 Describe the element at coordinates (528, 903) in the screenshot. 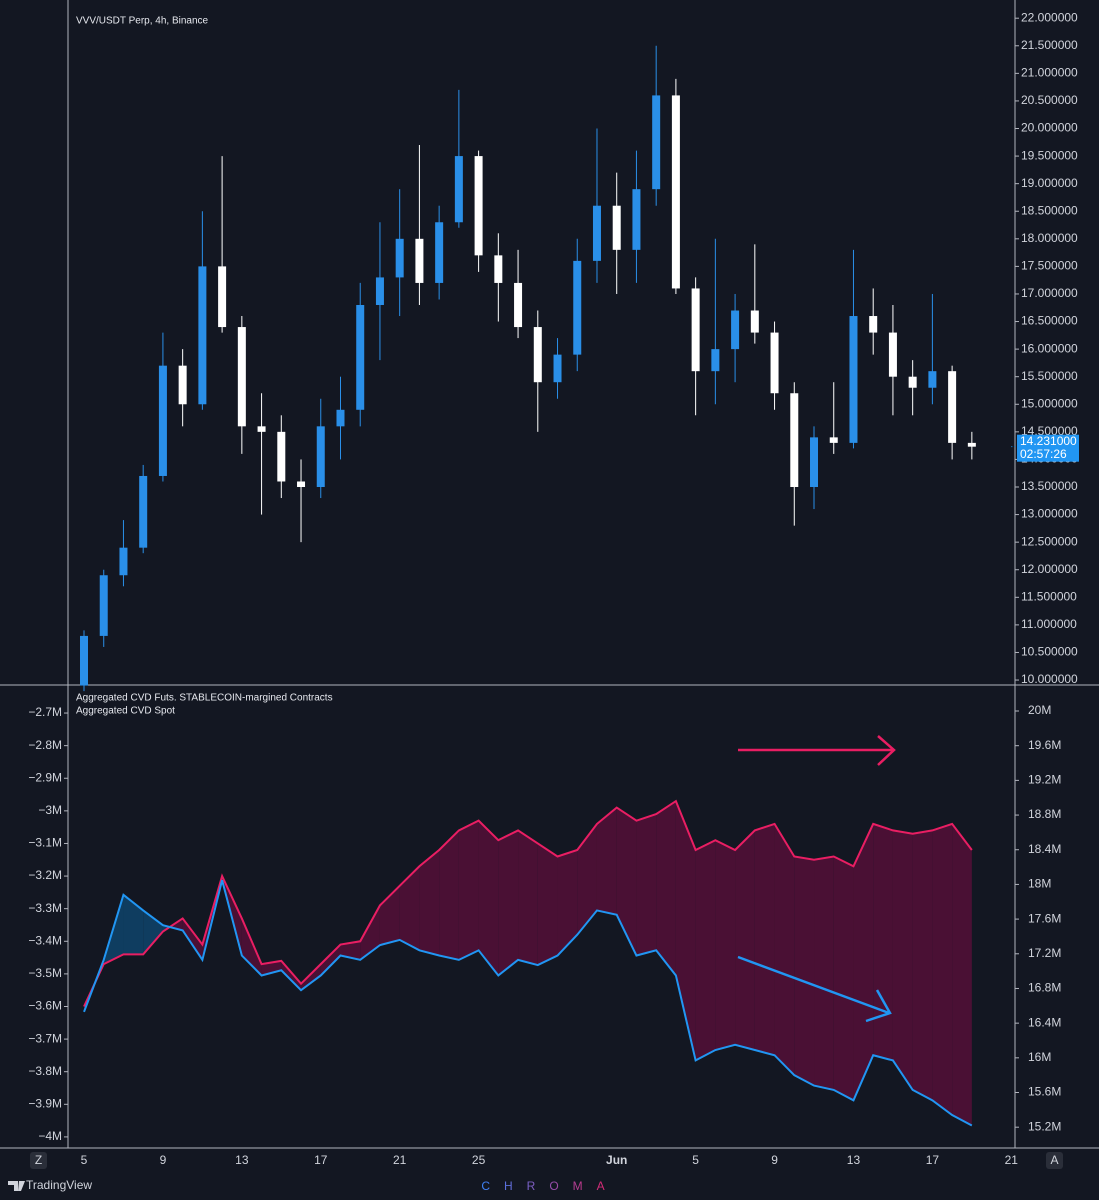

I see `cvd-line` at that location.